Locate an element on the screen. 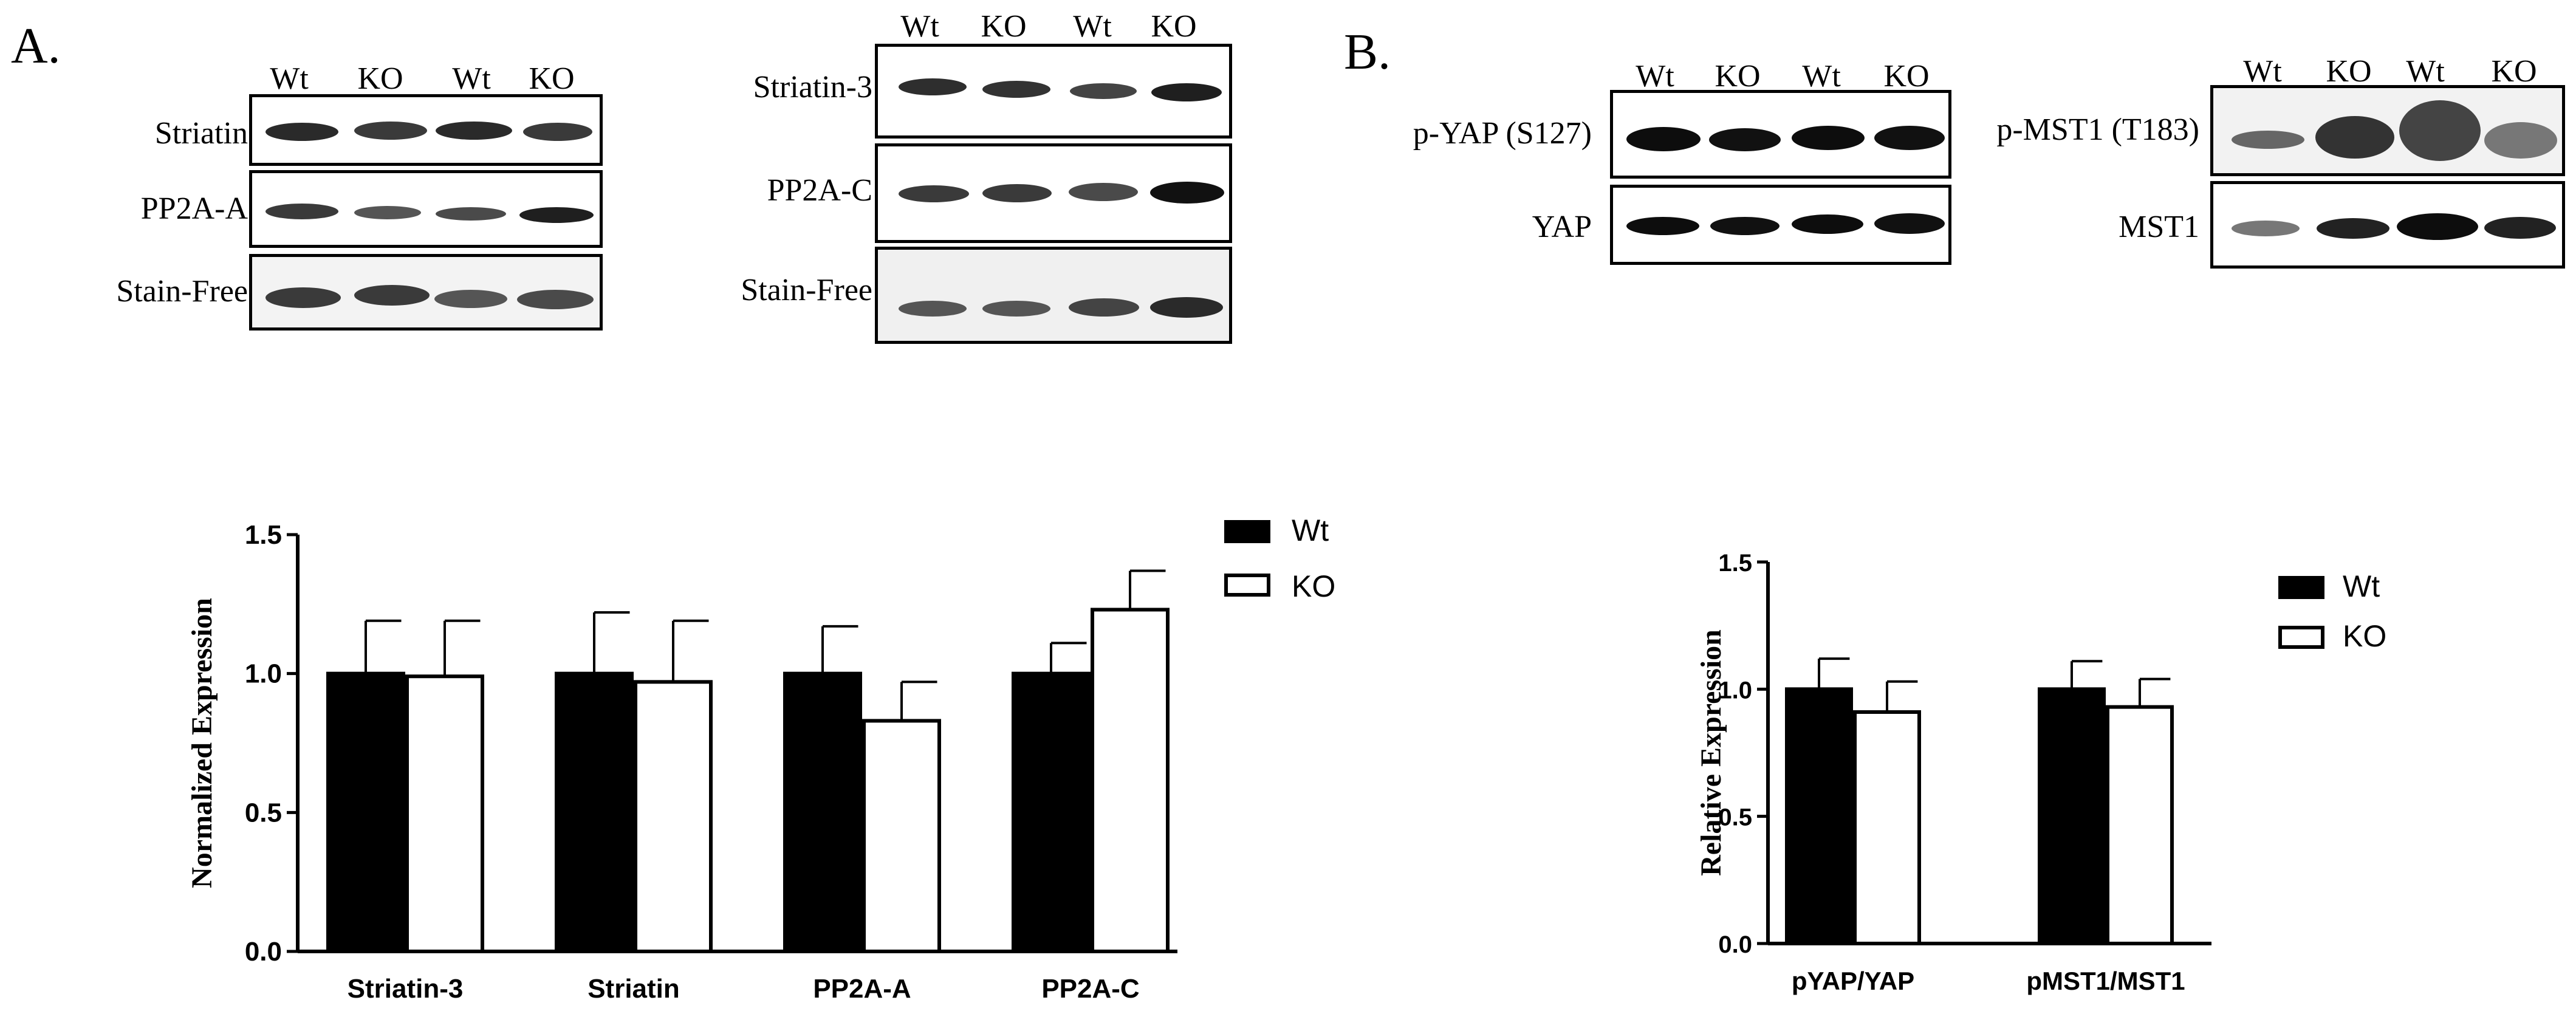 This screenshot has height=1014, width=2576. y-axis-label: Relative Expression is located at coordinates (1711, 752).